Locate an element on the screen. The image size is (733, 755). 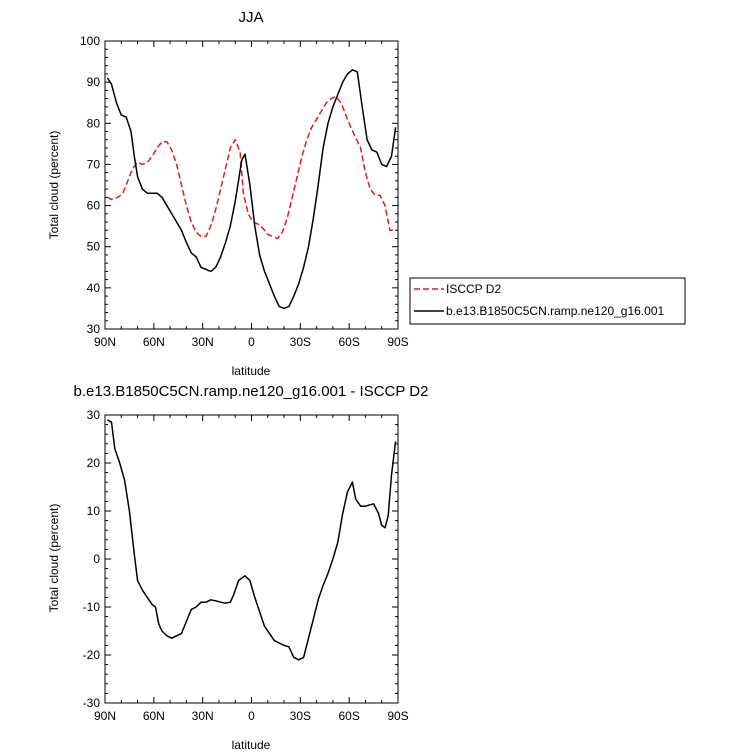
bottom-x-tick-label: 60S is located at coordinates (348, 716).